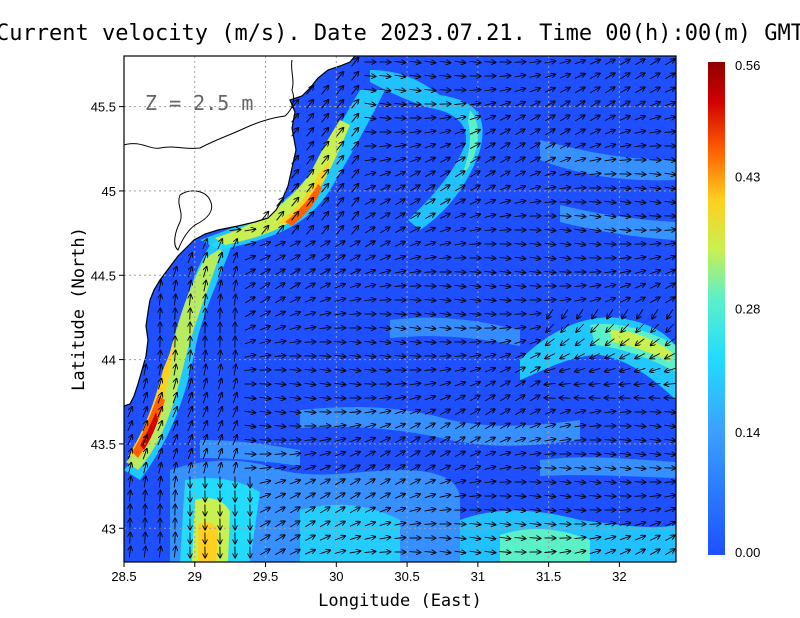  Describe the element at coordinates (336, 576) in the screenshot. I see `x-tick-label: 30` at that location.